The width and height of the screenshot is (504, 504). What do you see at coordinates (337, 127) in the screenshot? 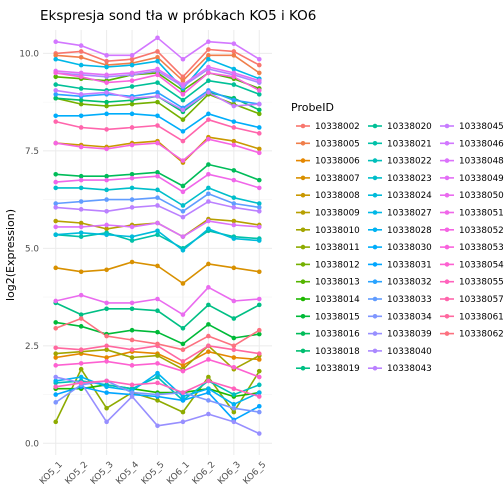
I see `legend-label: 10338002` at bounding box center [337, 127].